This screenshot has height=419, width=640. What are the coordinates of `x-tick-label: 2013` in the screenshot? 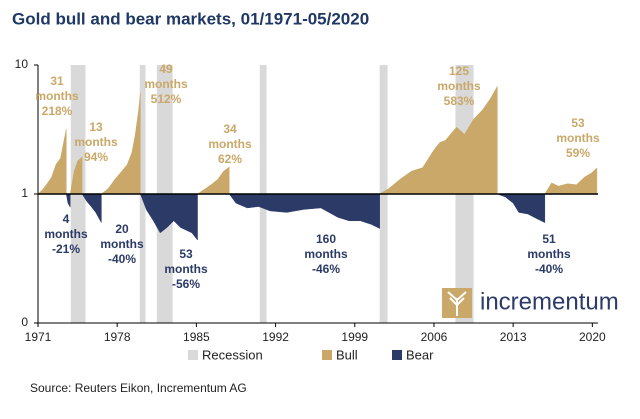 It's located at (513, 337).